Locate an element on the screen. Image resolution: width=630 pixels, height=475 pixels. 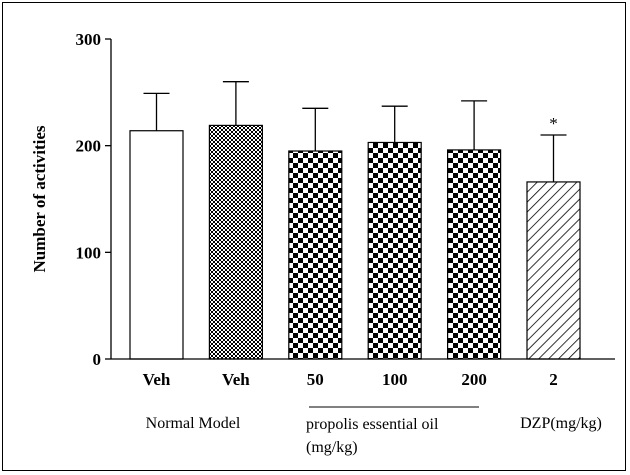
y-tick-label: 0 is located at coordinates (97, 359).